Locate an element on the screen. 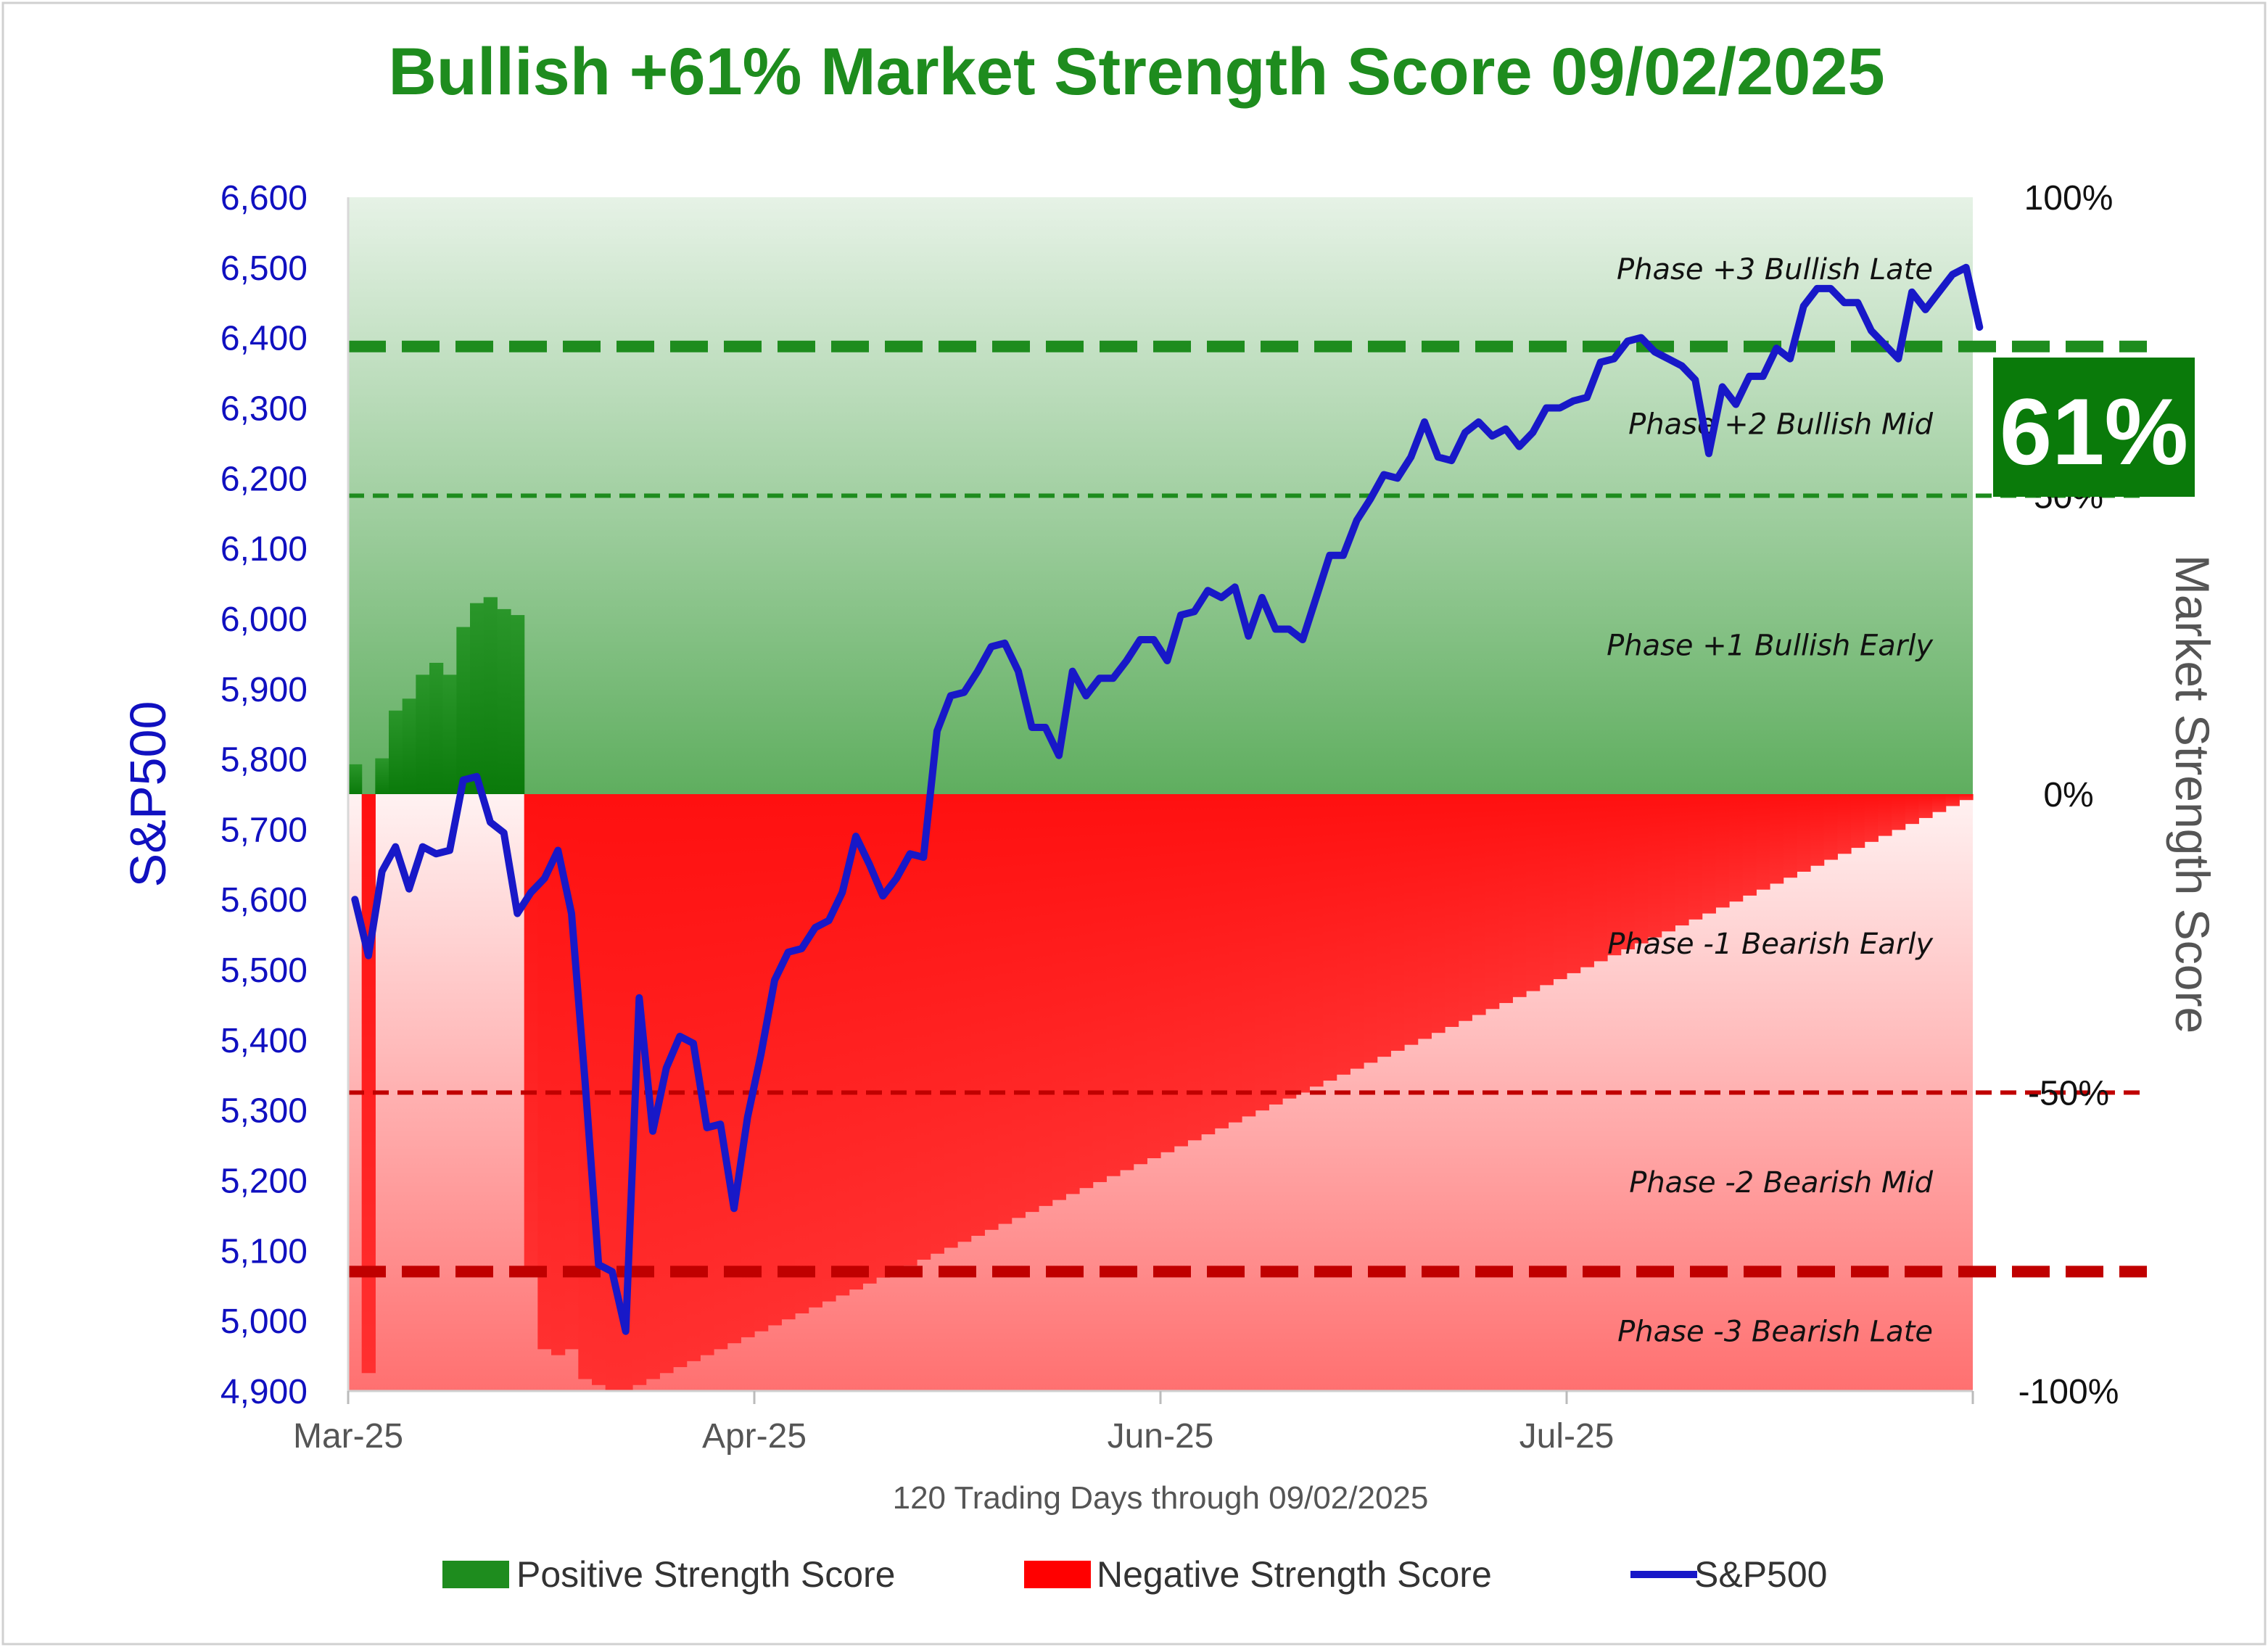  legend-label-positive: Positive Strength Score is located at coordinates (706, 1574).